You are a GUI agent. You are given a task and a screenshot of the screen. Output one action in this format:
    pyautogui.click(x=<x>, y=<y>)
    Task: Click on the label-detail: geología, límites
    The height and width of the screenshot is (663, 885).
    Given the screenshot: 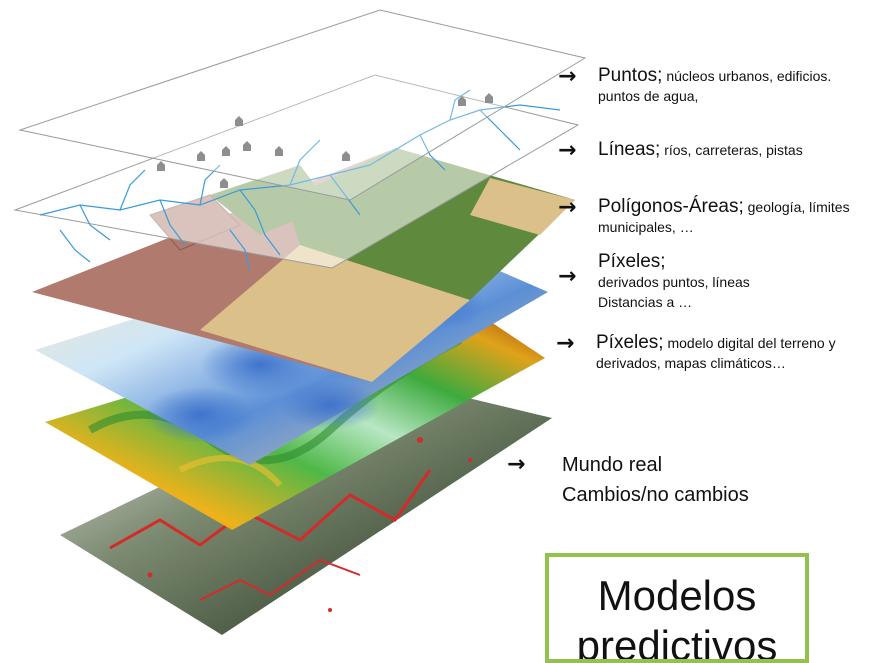 What is the action you would take?
    pyautogui.click(x=796, y=207)
    